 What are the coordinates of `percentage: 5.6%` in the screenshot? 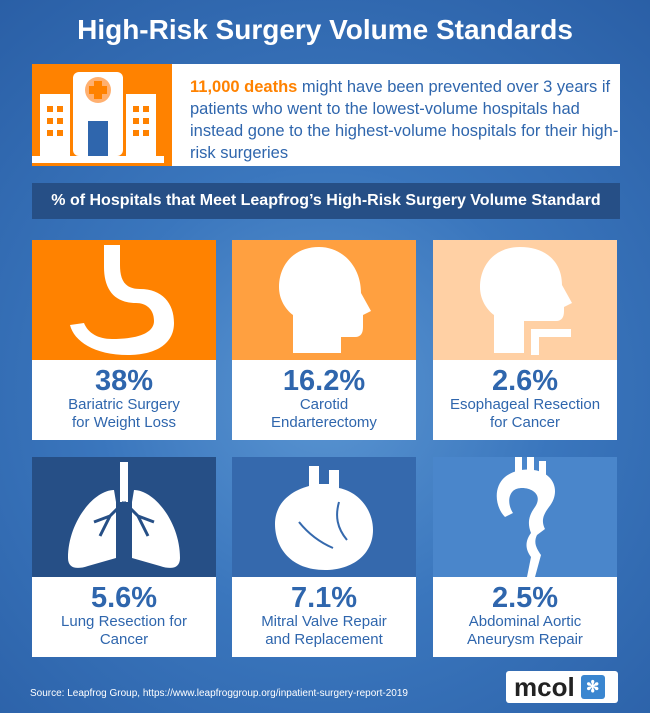 It's located at (124, 598).